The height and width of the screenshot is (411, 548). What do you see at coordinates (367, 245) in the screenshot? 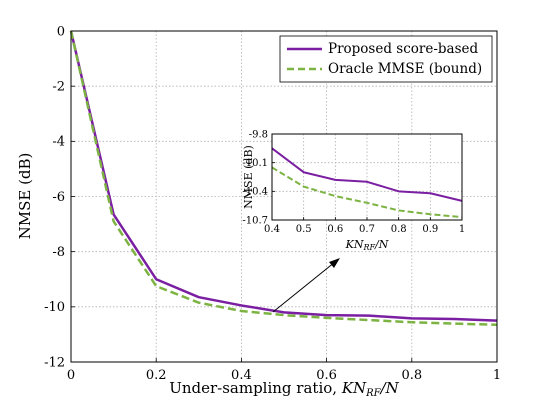
I see `inset-x-axis-label: KNRF/N` at bounding box center [367, 245].